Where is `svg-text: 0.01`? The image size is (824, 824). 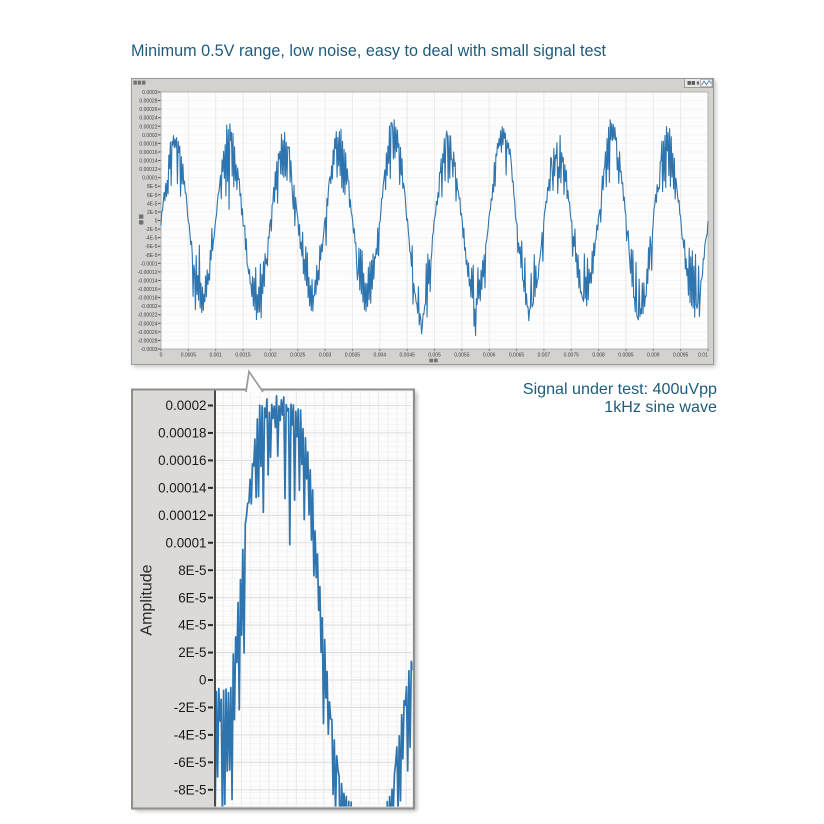
svg-text: 0.01 is located at coordinates (703, 356).